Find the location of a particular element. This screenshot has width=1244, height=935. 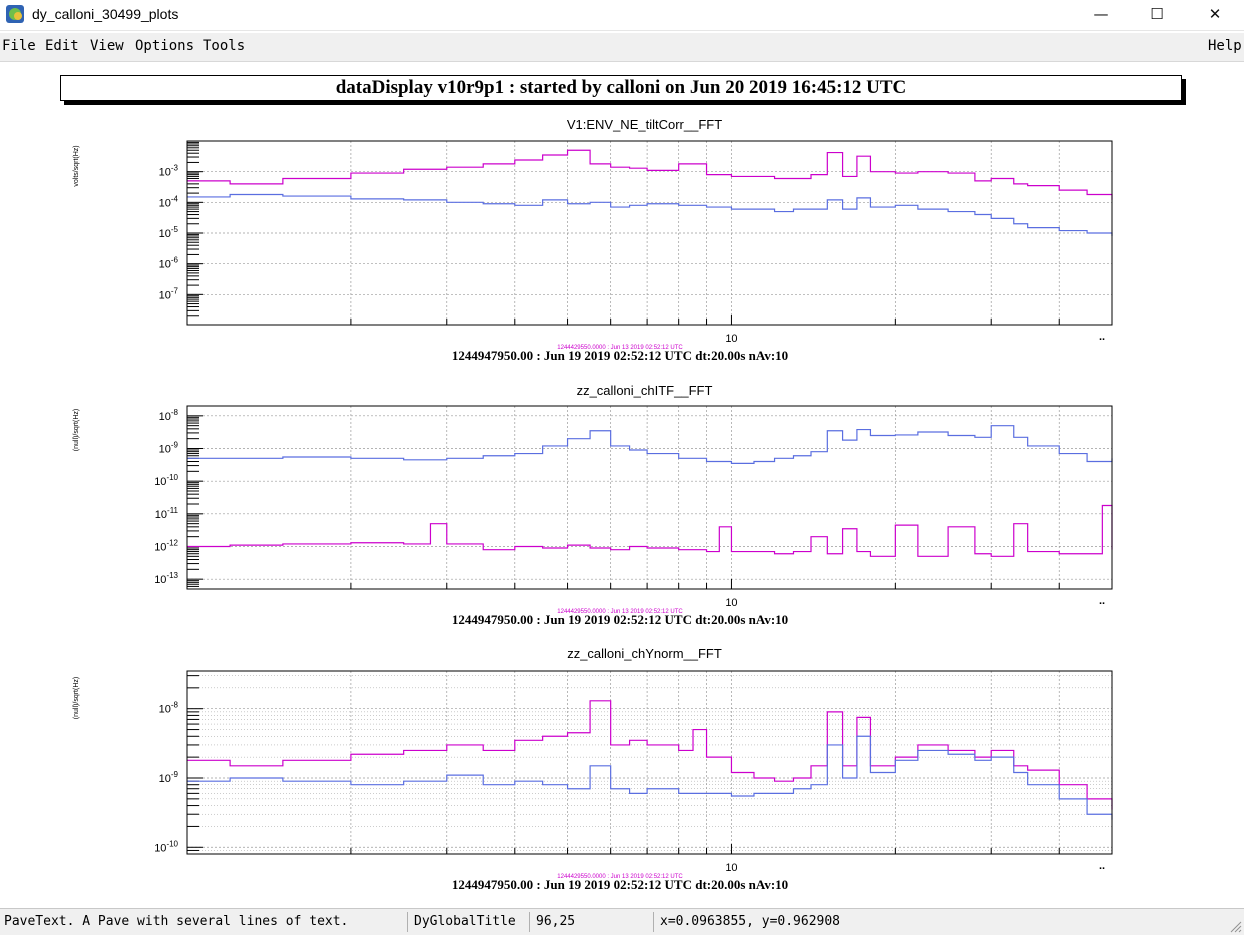

y-tick-label: 10⁻¹¹ is located at coordinates (167, 513).